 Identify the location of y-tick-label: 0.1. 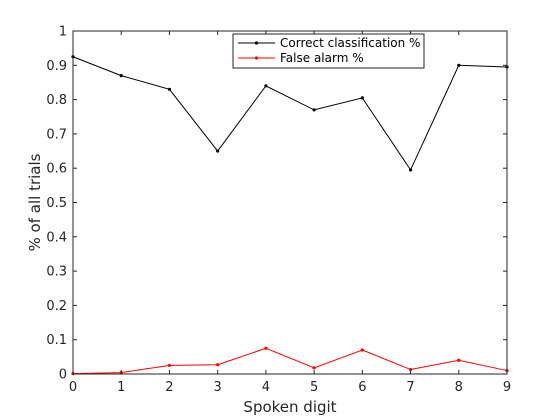
(56, 340).